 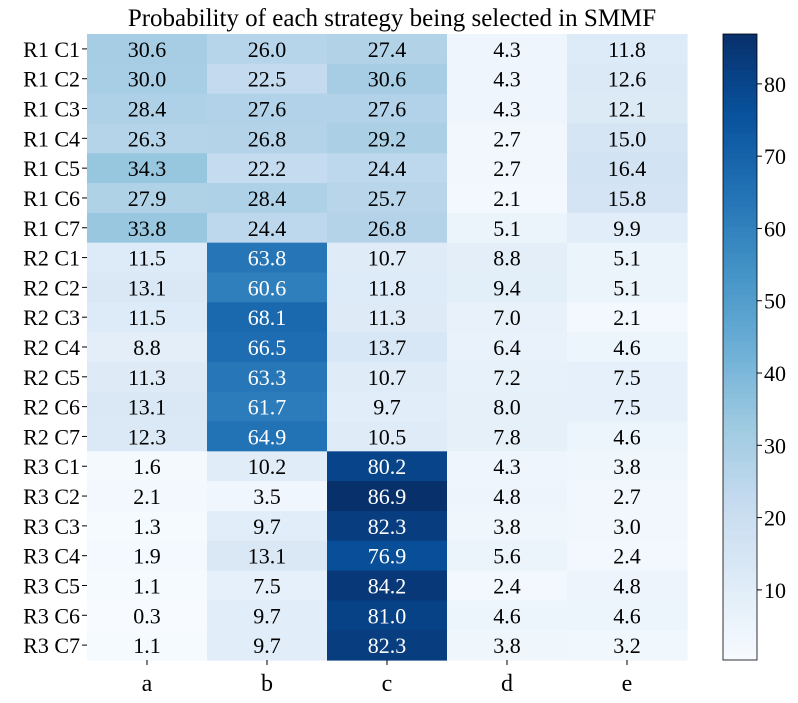 What do you see at coordinates (387, 684) in the screenshot?
I see `column-label: c` at bounding box center [387, 684].